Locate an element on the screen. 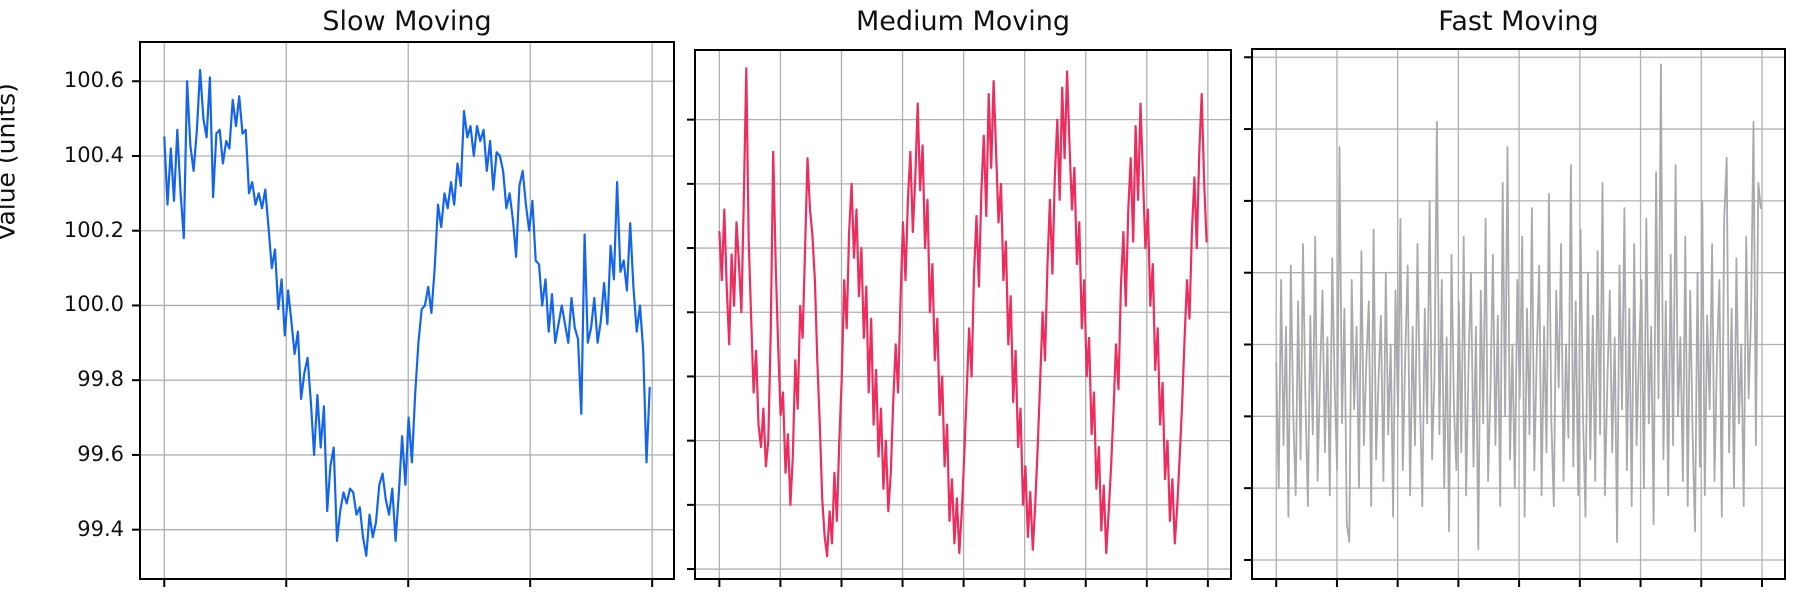 The width and height of the screenshot is (1800, 600). chart-title-fast: Fast Moving is located at coordinates (1518, 21).